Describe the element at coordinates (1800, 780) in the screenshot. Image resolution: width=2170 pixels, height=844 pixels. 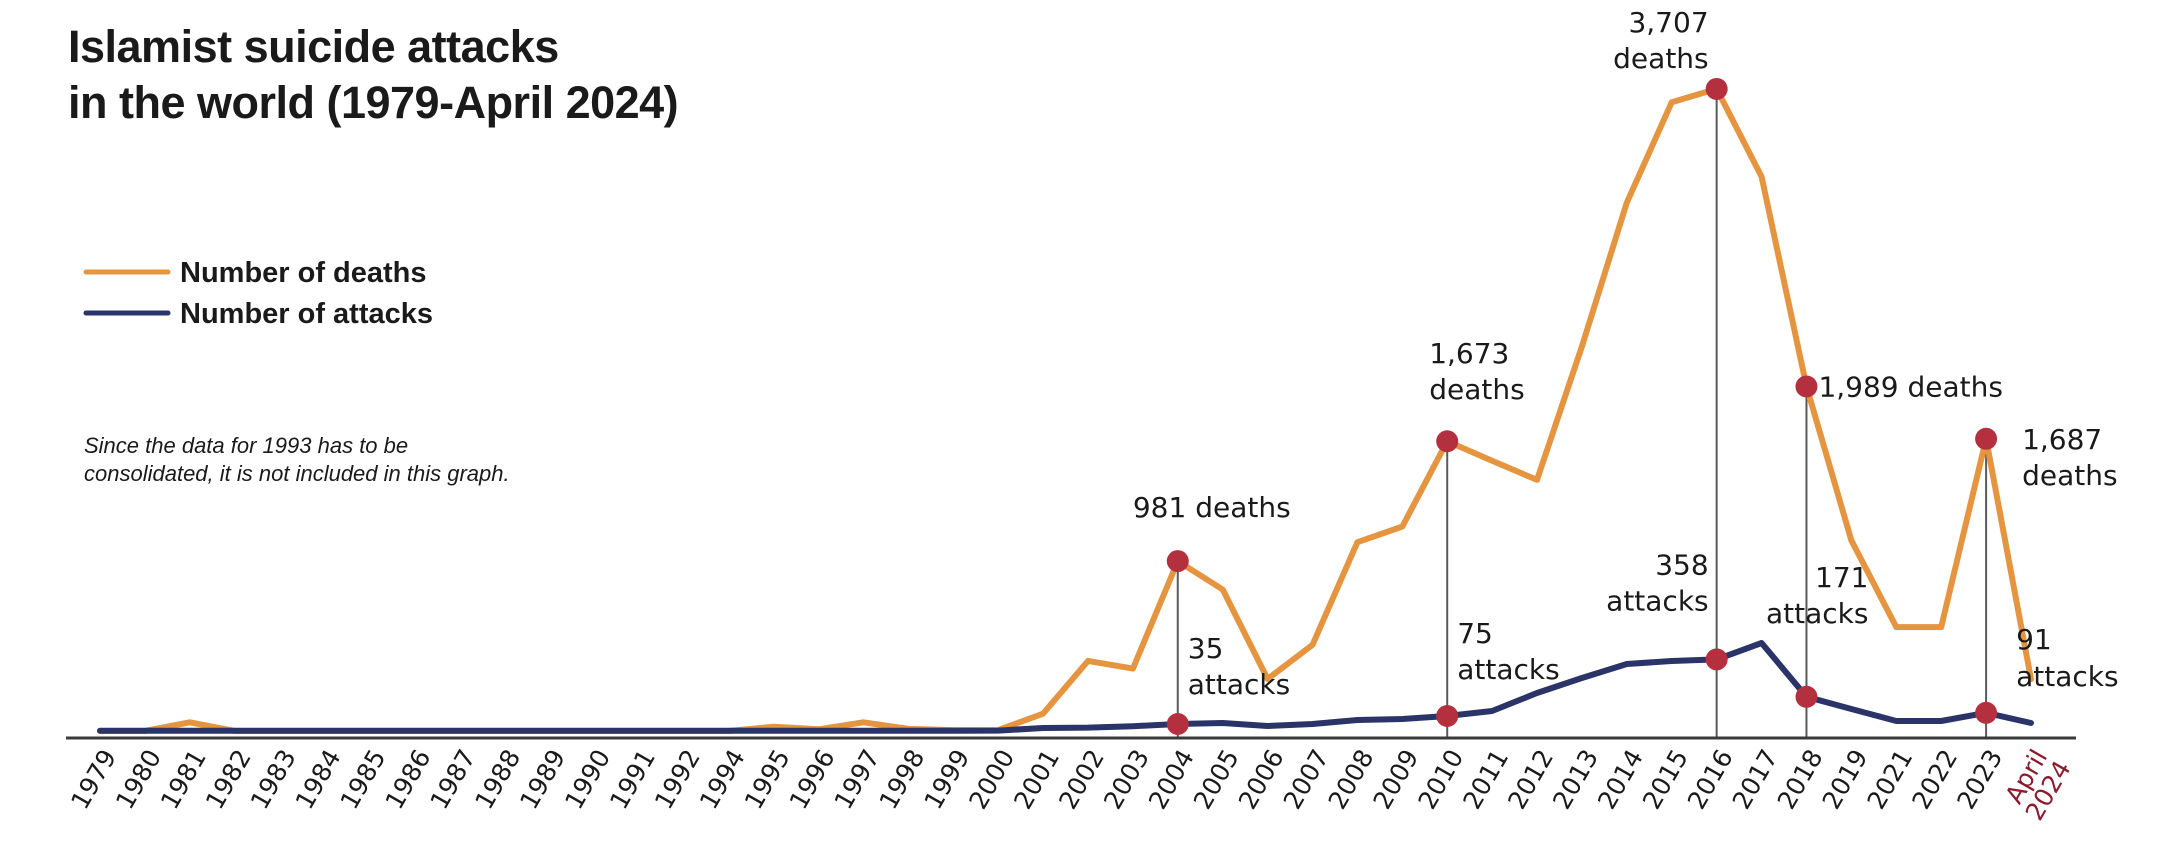
I see `x-tick-label: 2018` at that location.